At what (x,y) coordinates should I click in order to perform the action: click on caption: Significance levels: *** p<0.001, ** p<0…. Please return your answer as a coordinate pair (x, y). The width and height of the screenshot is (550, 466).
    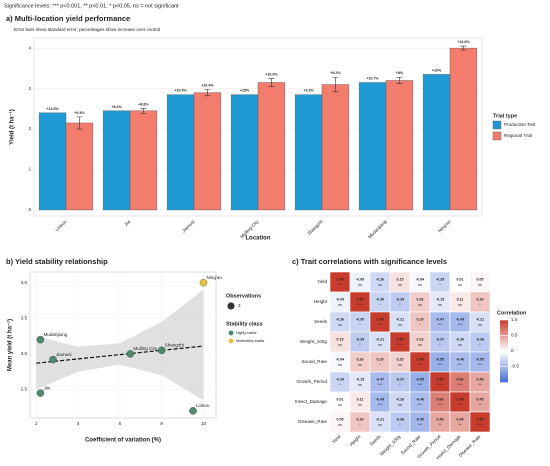
    Looking at the image, I should click on (91, 6).